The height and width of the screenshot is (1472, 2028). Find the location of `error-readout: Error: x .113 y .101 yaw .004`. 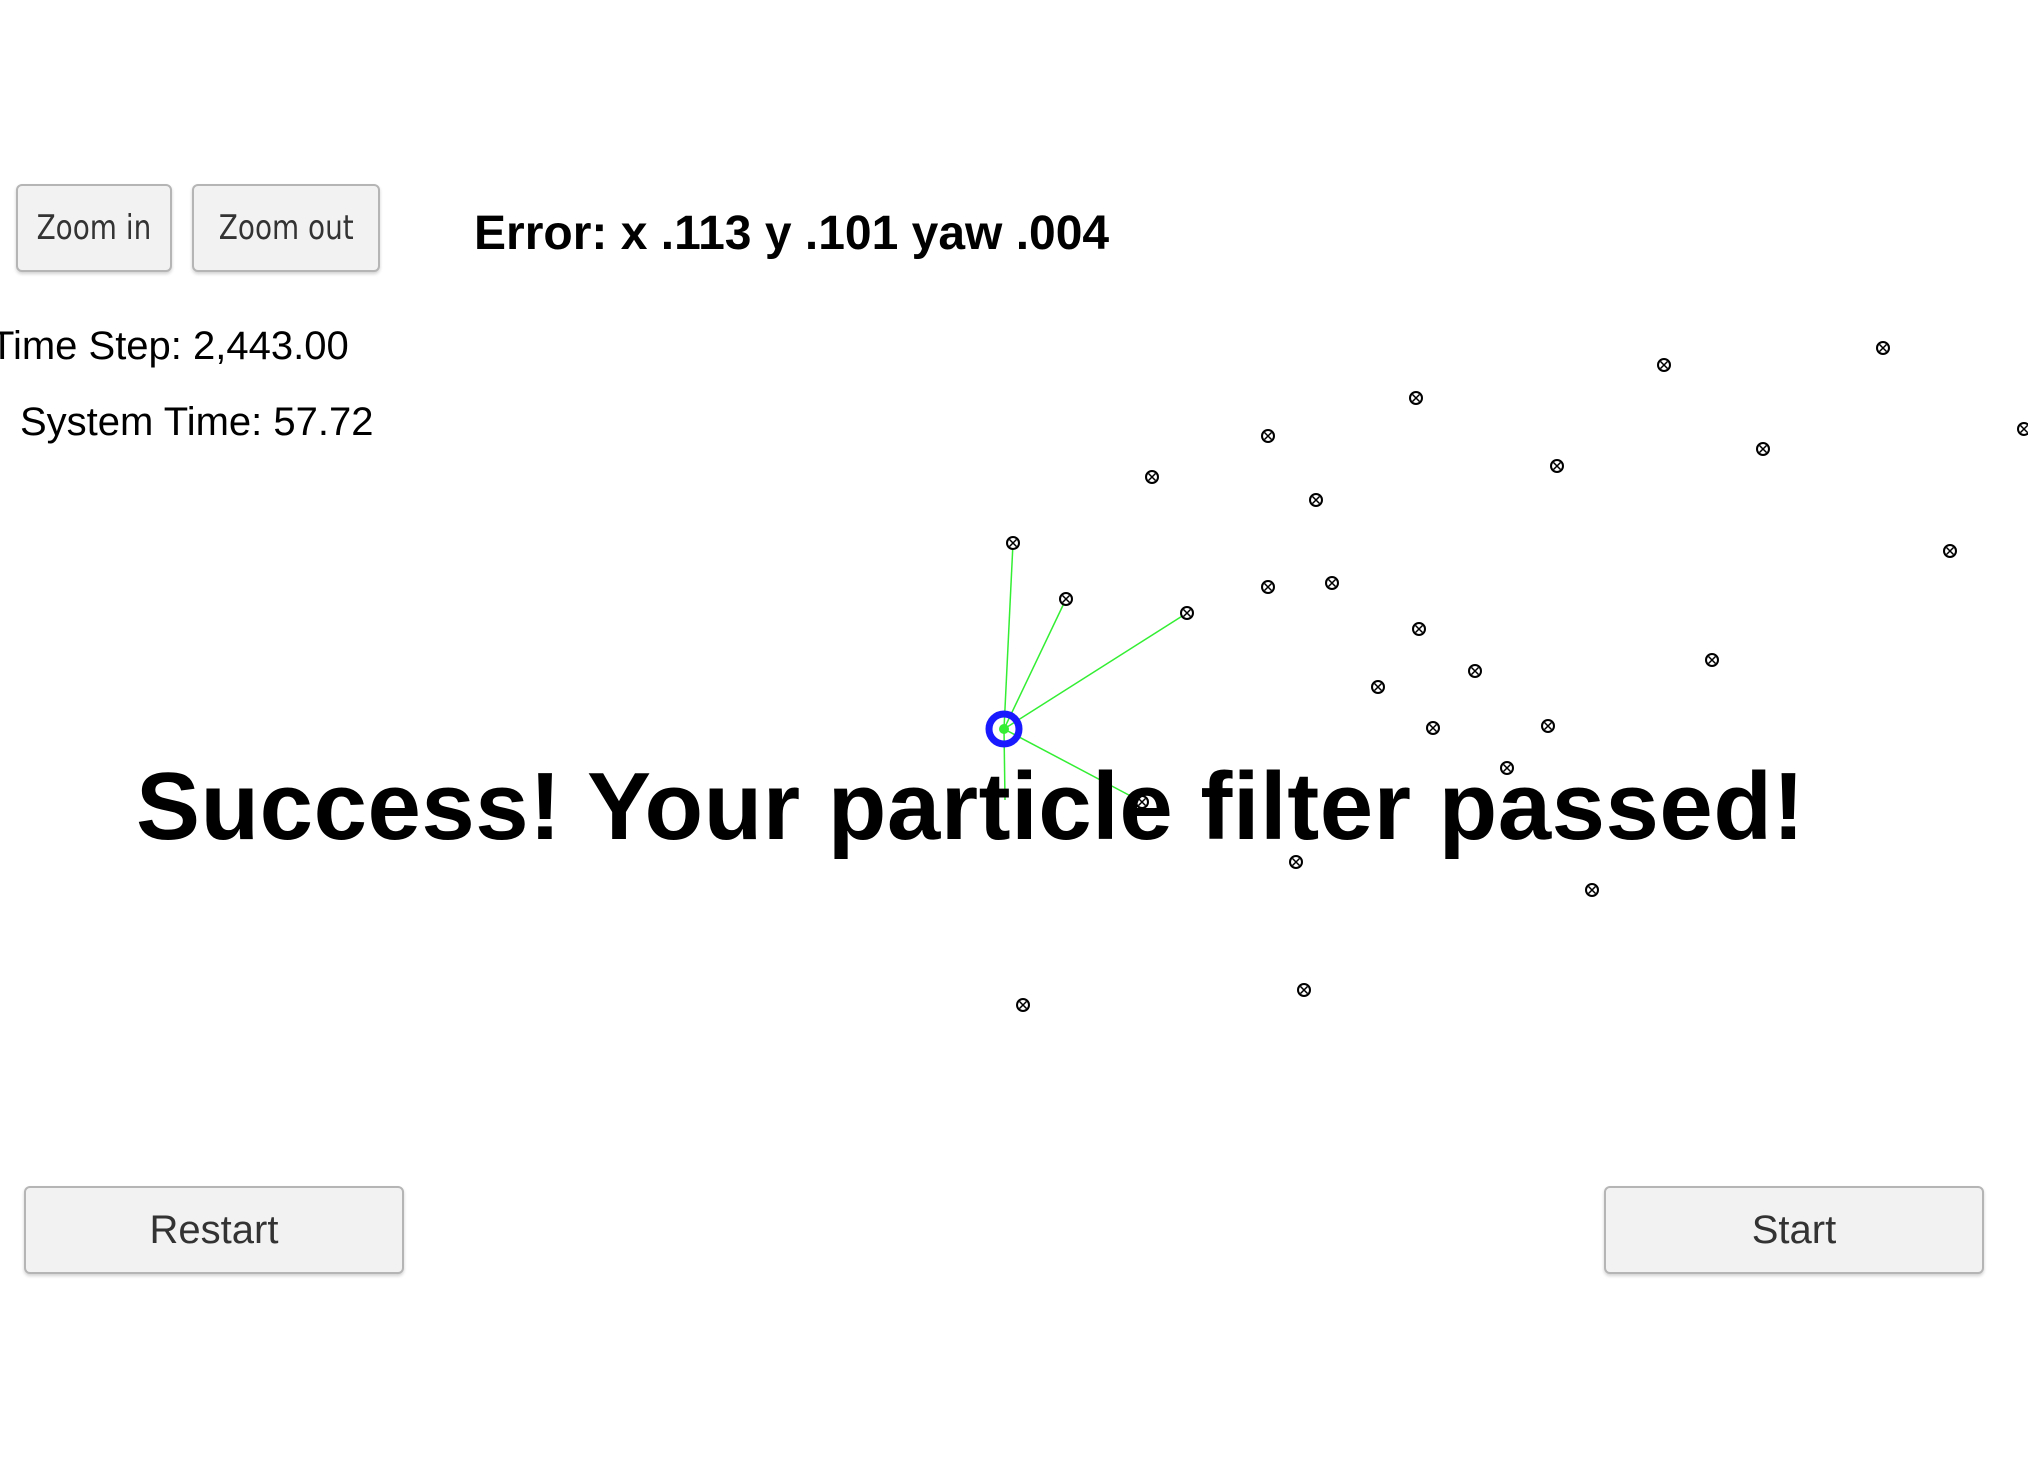

error-readout: Error: x .113 y .101 yaw .004 is located at coordinates (792, 233).